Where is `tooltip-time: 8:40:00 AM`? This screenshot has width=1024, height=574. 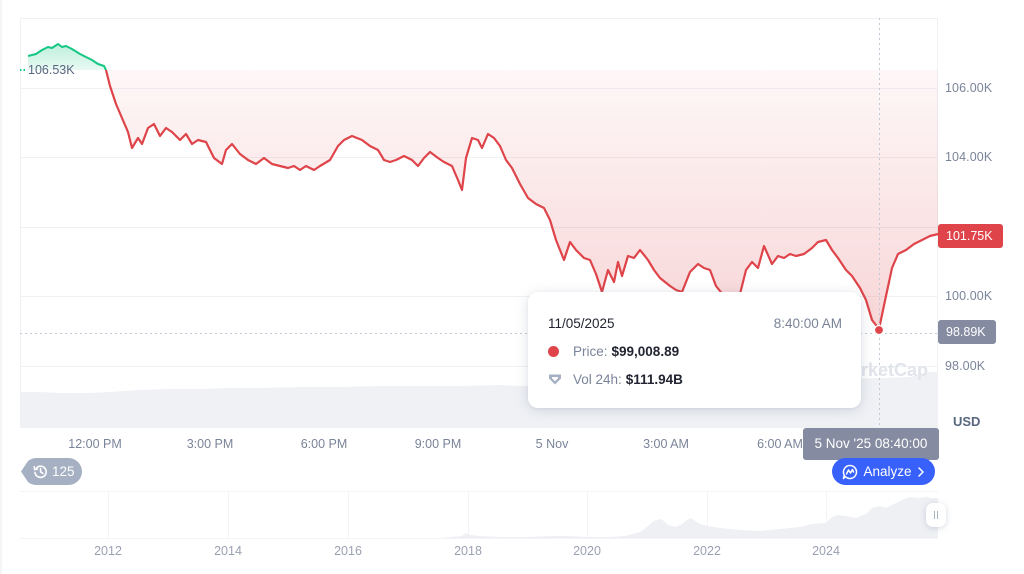 tooltip-time: 8:40:00 AM is located at coordinates (807, 323).